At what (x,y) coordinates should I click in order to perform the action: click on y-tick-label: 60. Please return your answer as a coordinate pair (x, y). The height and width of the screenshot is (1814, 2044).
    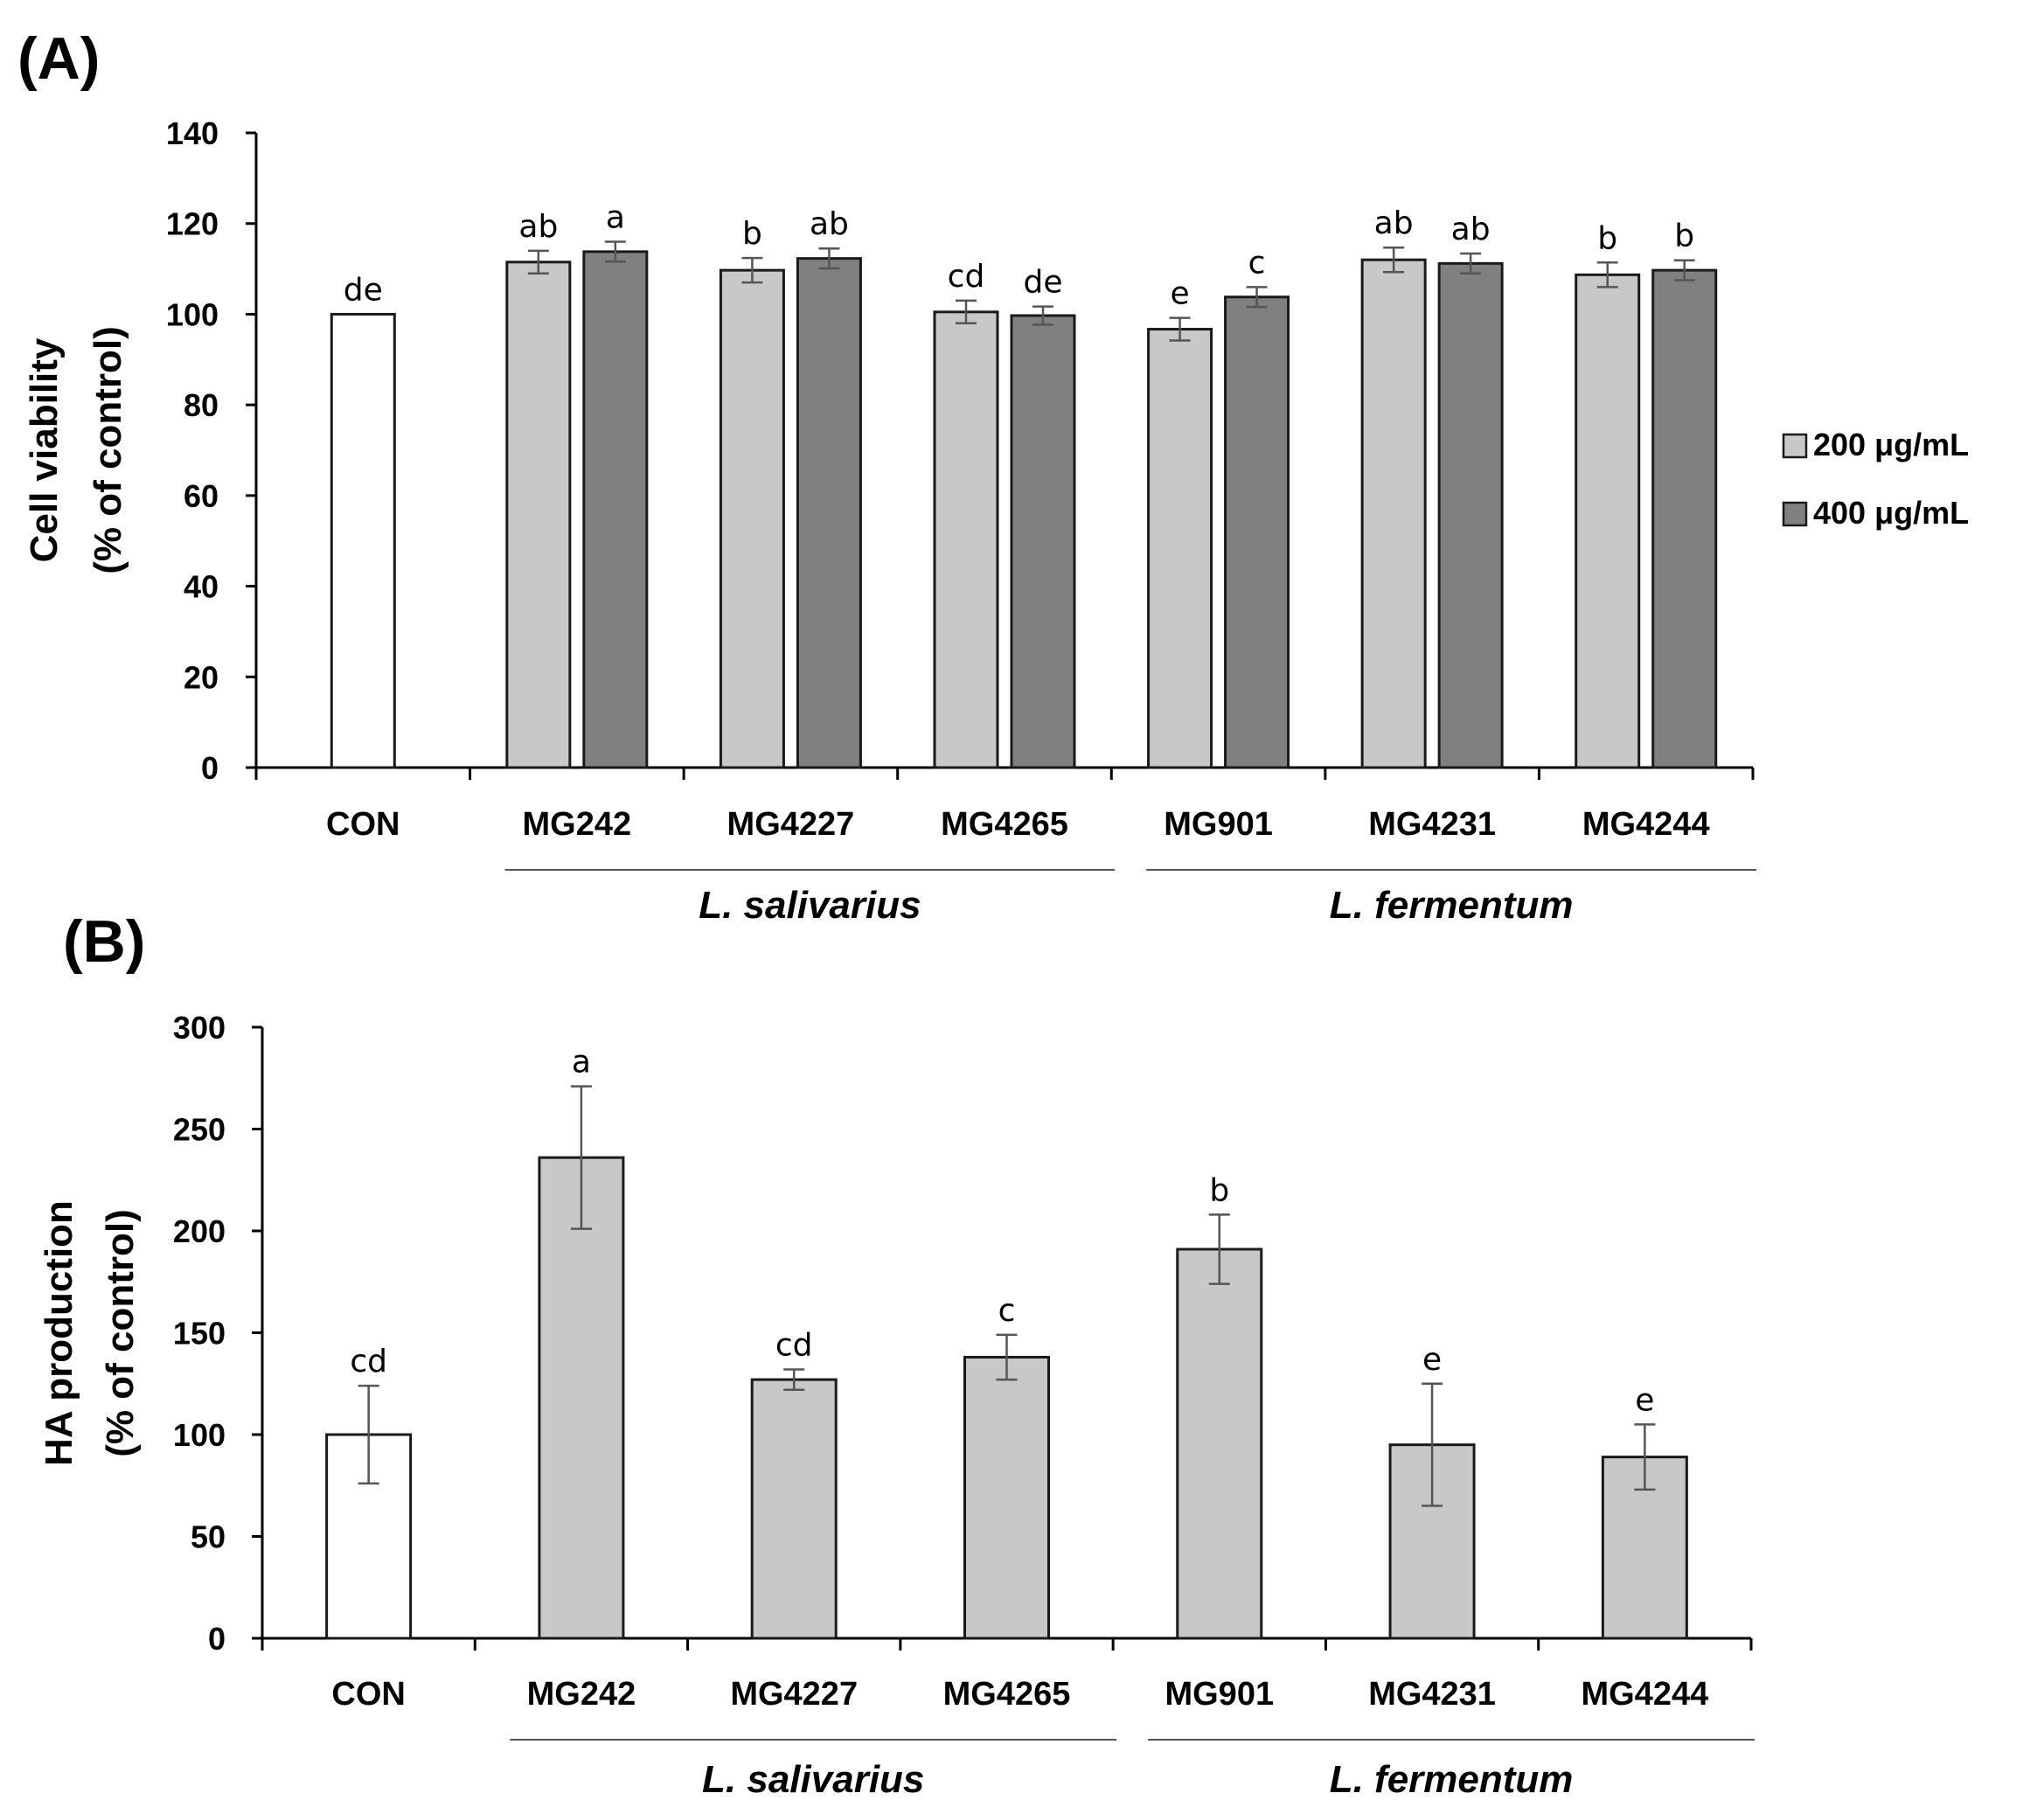
    Looking at the image, I should click on (201, 496).